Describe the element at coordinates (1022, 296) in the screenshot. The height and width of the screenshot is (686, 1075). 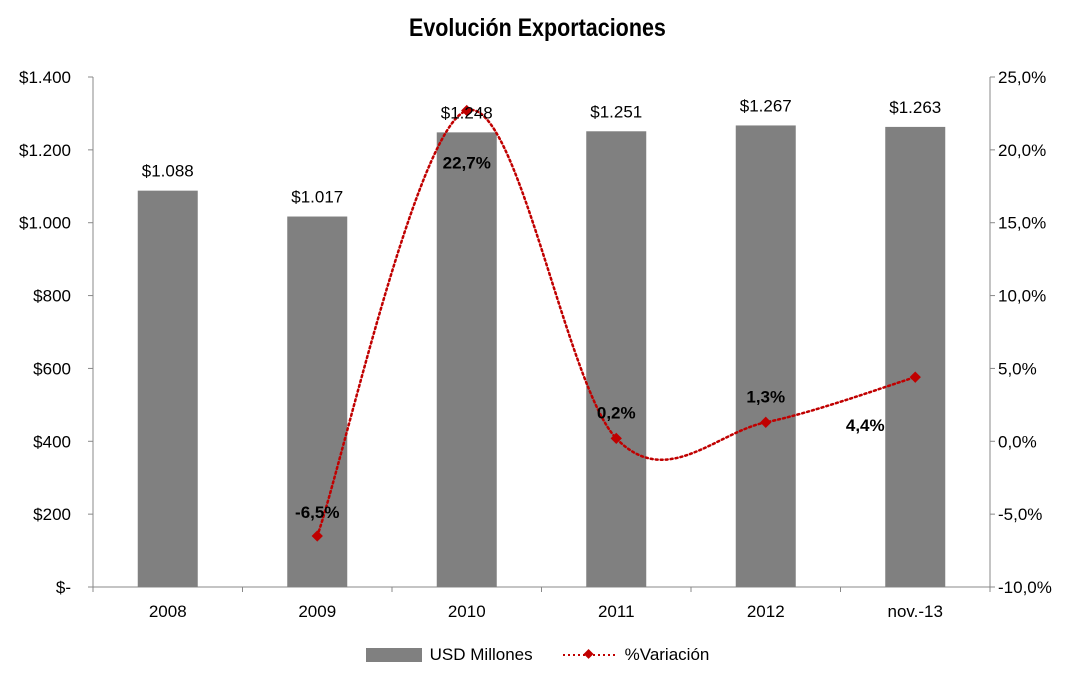
I see `y-right-tick-label: 10,0%` at that location.